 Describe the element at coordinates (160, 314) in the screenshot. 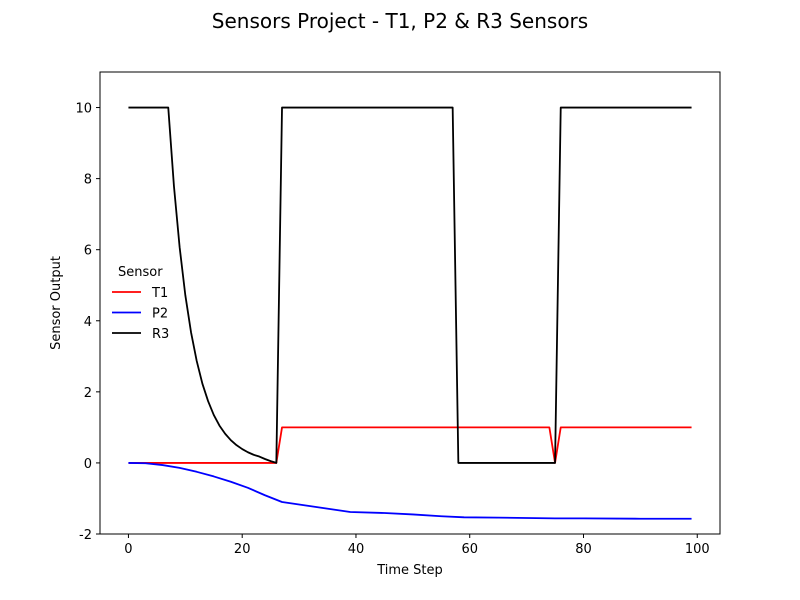

I see `legend-label-p2: P2` at that location.